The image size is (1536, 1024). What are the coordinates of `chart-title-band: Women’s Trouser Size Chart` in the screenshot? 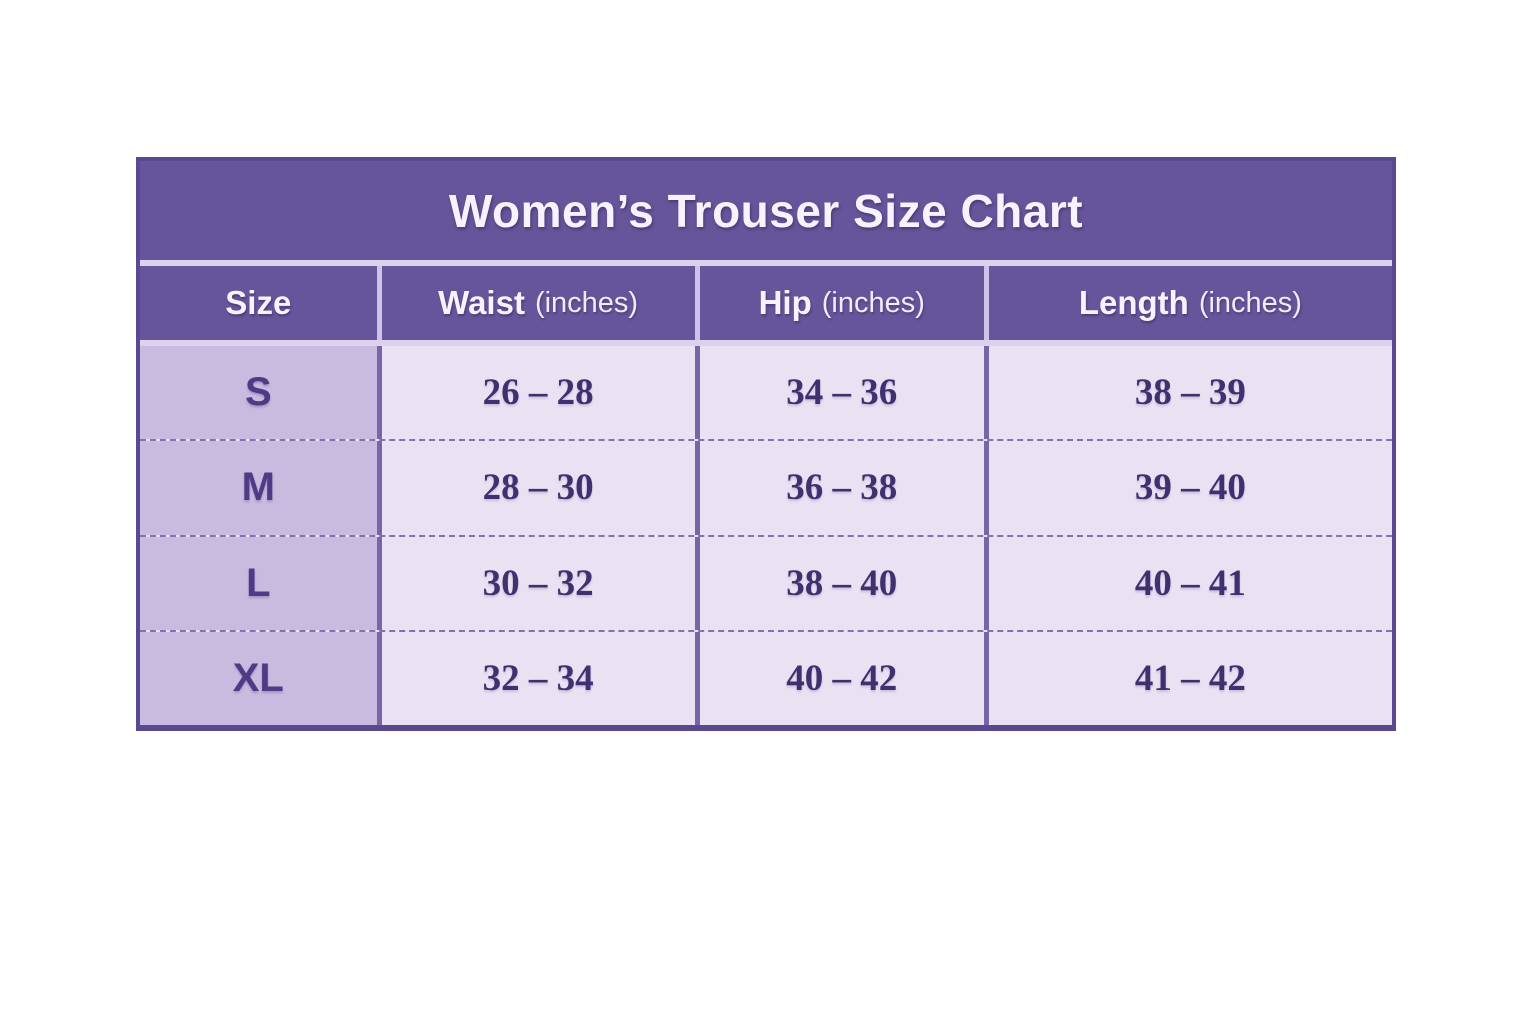 It's located at (766, 213).